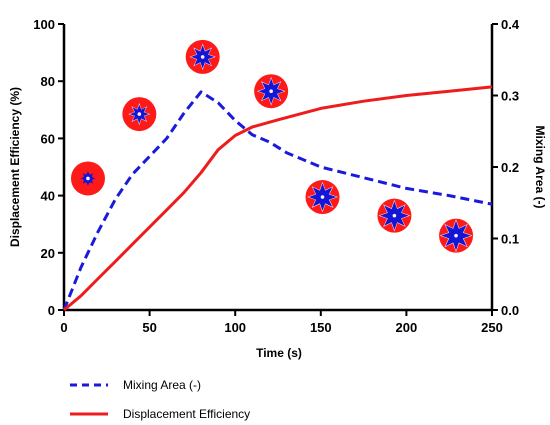 The image size is (550, 425). What do you see at coordinates (235, 327) in the screenshot?
I see `x-tick-label: 100` at bounding box center [235, 327].